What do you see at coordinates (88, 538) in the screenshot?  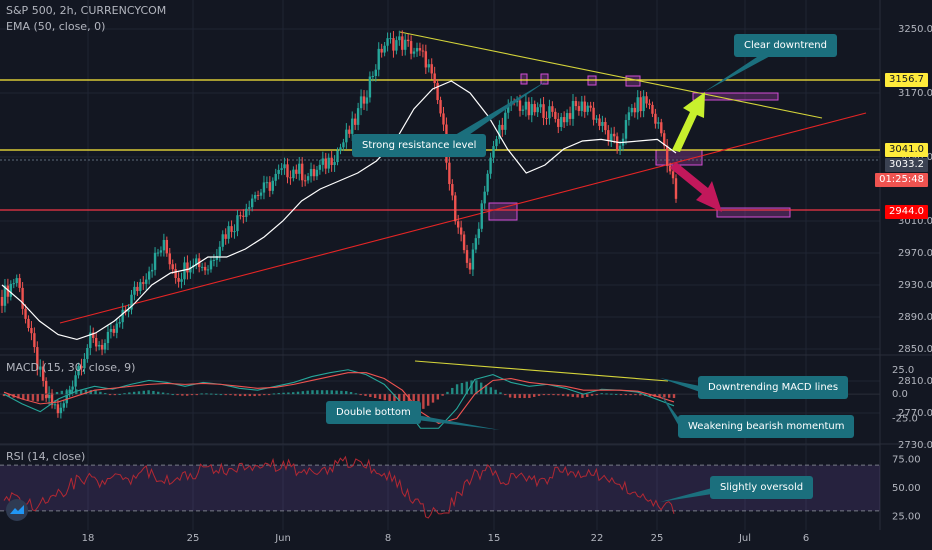 I see `time-tick-label: 18` at bounding box center [88, 538].